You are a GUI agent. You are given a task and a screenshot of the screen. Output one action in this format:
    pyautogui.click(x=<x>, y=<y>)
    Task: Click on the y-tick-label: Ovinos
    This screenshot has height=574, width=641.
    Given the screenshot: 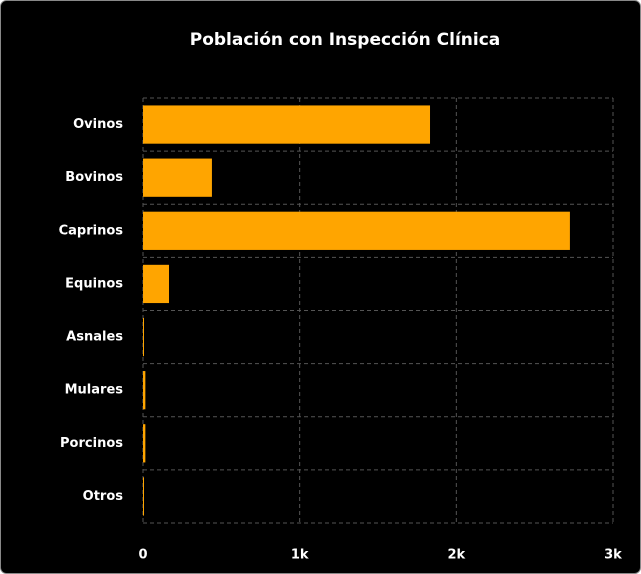 What is the action you would take?
    pyautogui.click(x=98, y=124)
    